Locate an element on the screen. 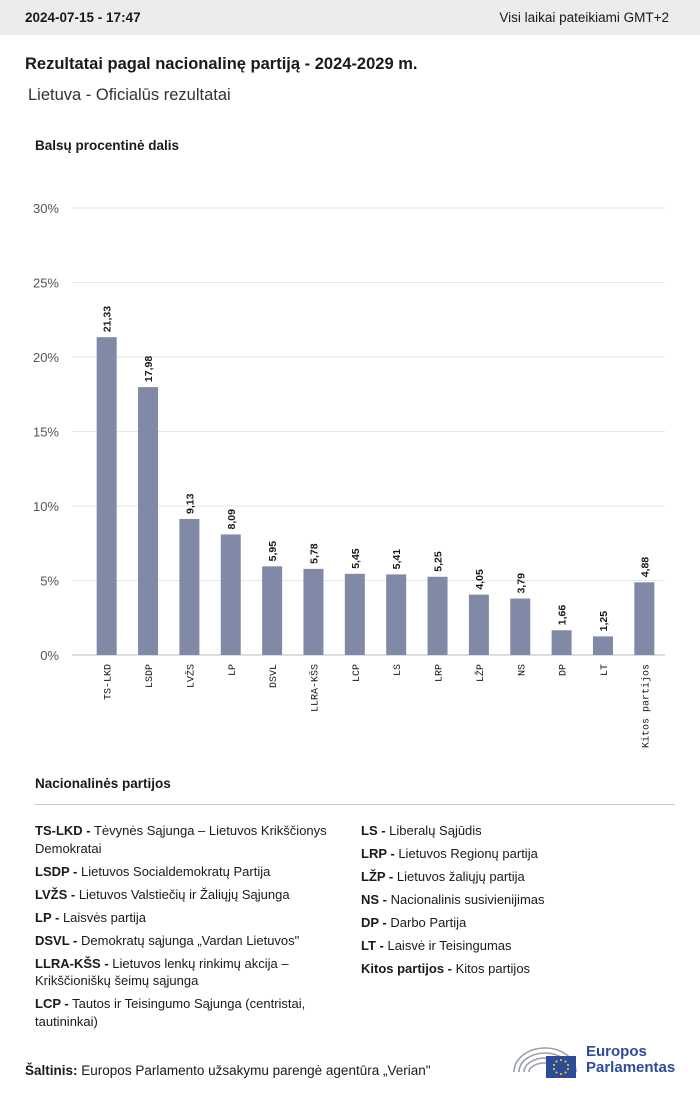 The height and width of the screenshot is (1098, 700). source-label: Šaltinis: is located at coordinates (51, 1070).